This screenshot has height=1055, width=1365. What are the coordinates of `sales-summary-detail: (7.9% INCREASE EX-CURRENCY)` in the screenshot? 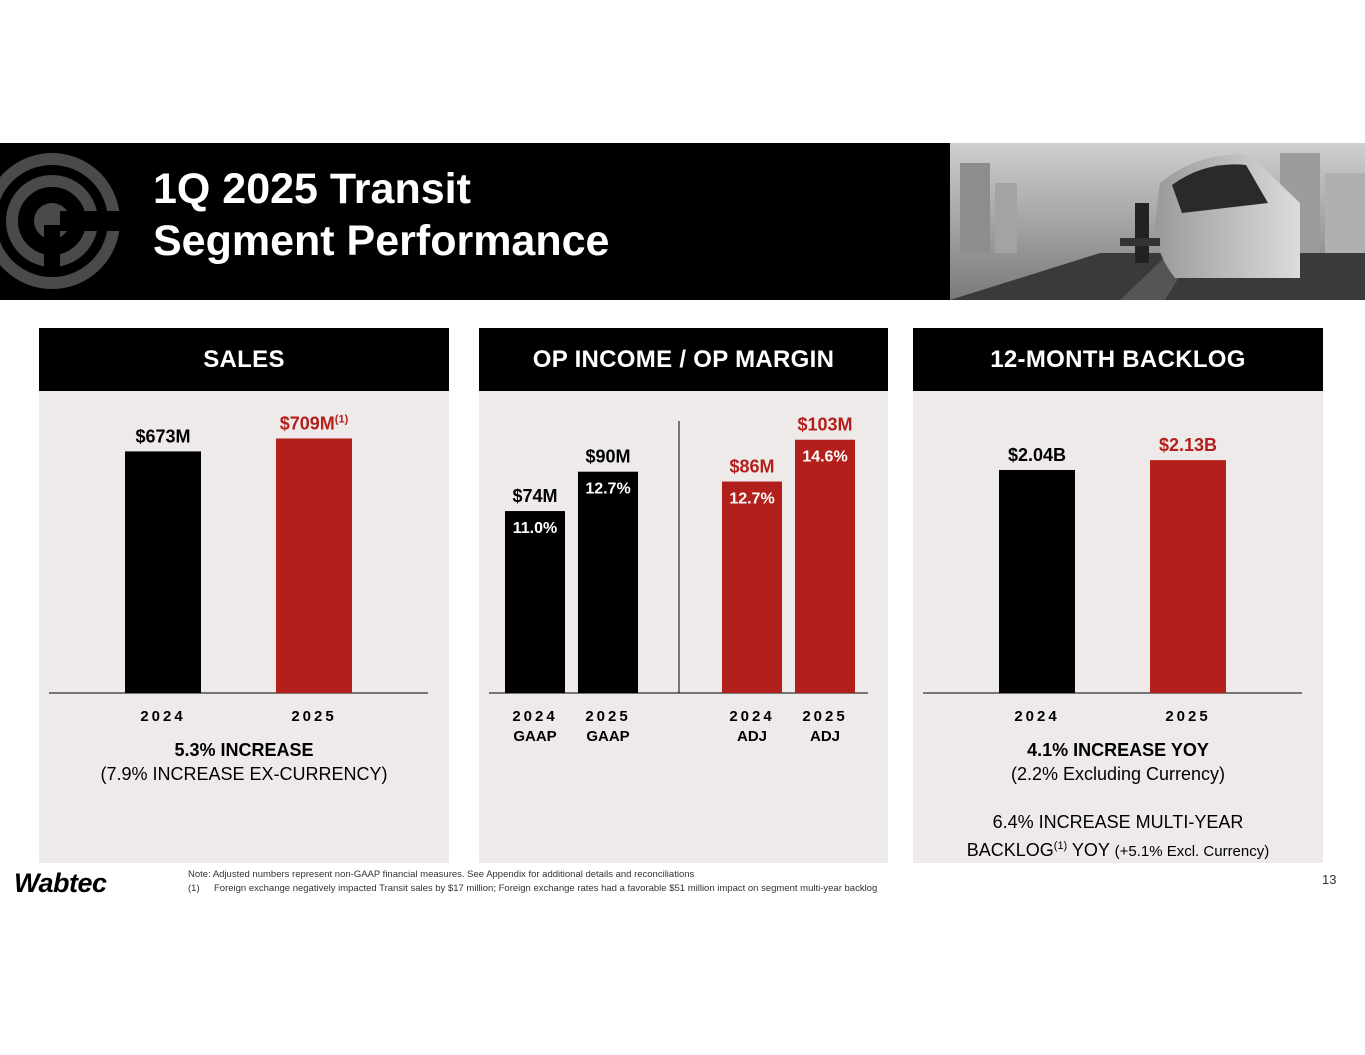 It's located at (244, 774).